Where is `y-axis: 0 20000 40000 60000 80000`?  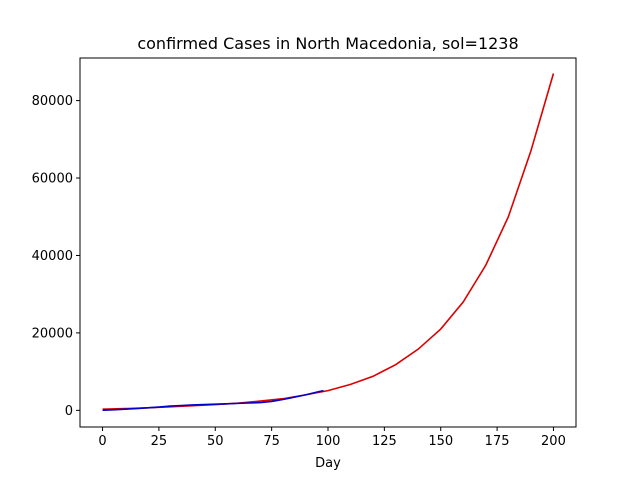
y-axis: 0 20000 40000 60000 80000 is located at coordinates (56, 256).